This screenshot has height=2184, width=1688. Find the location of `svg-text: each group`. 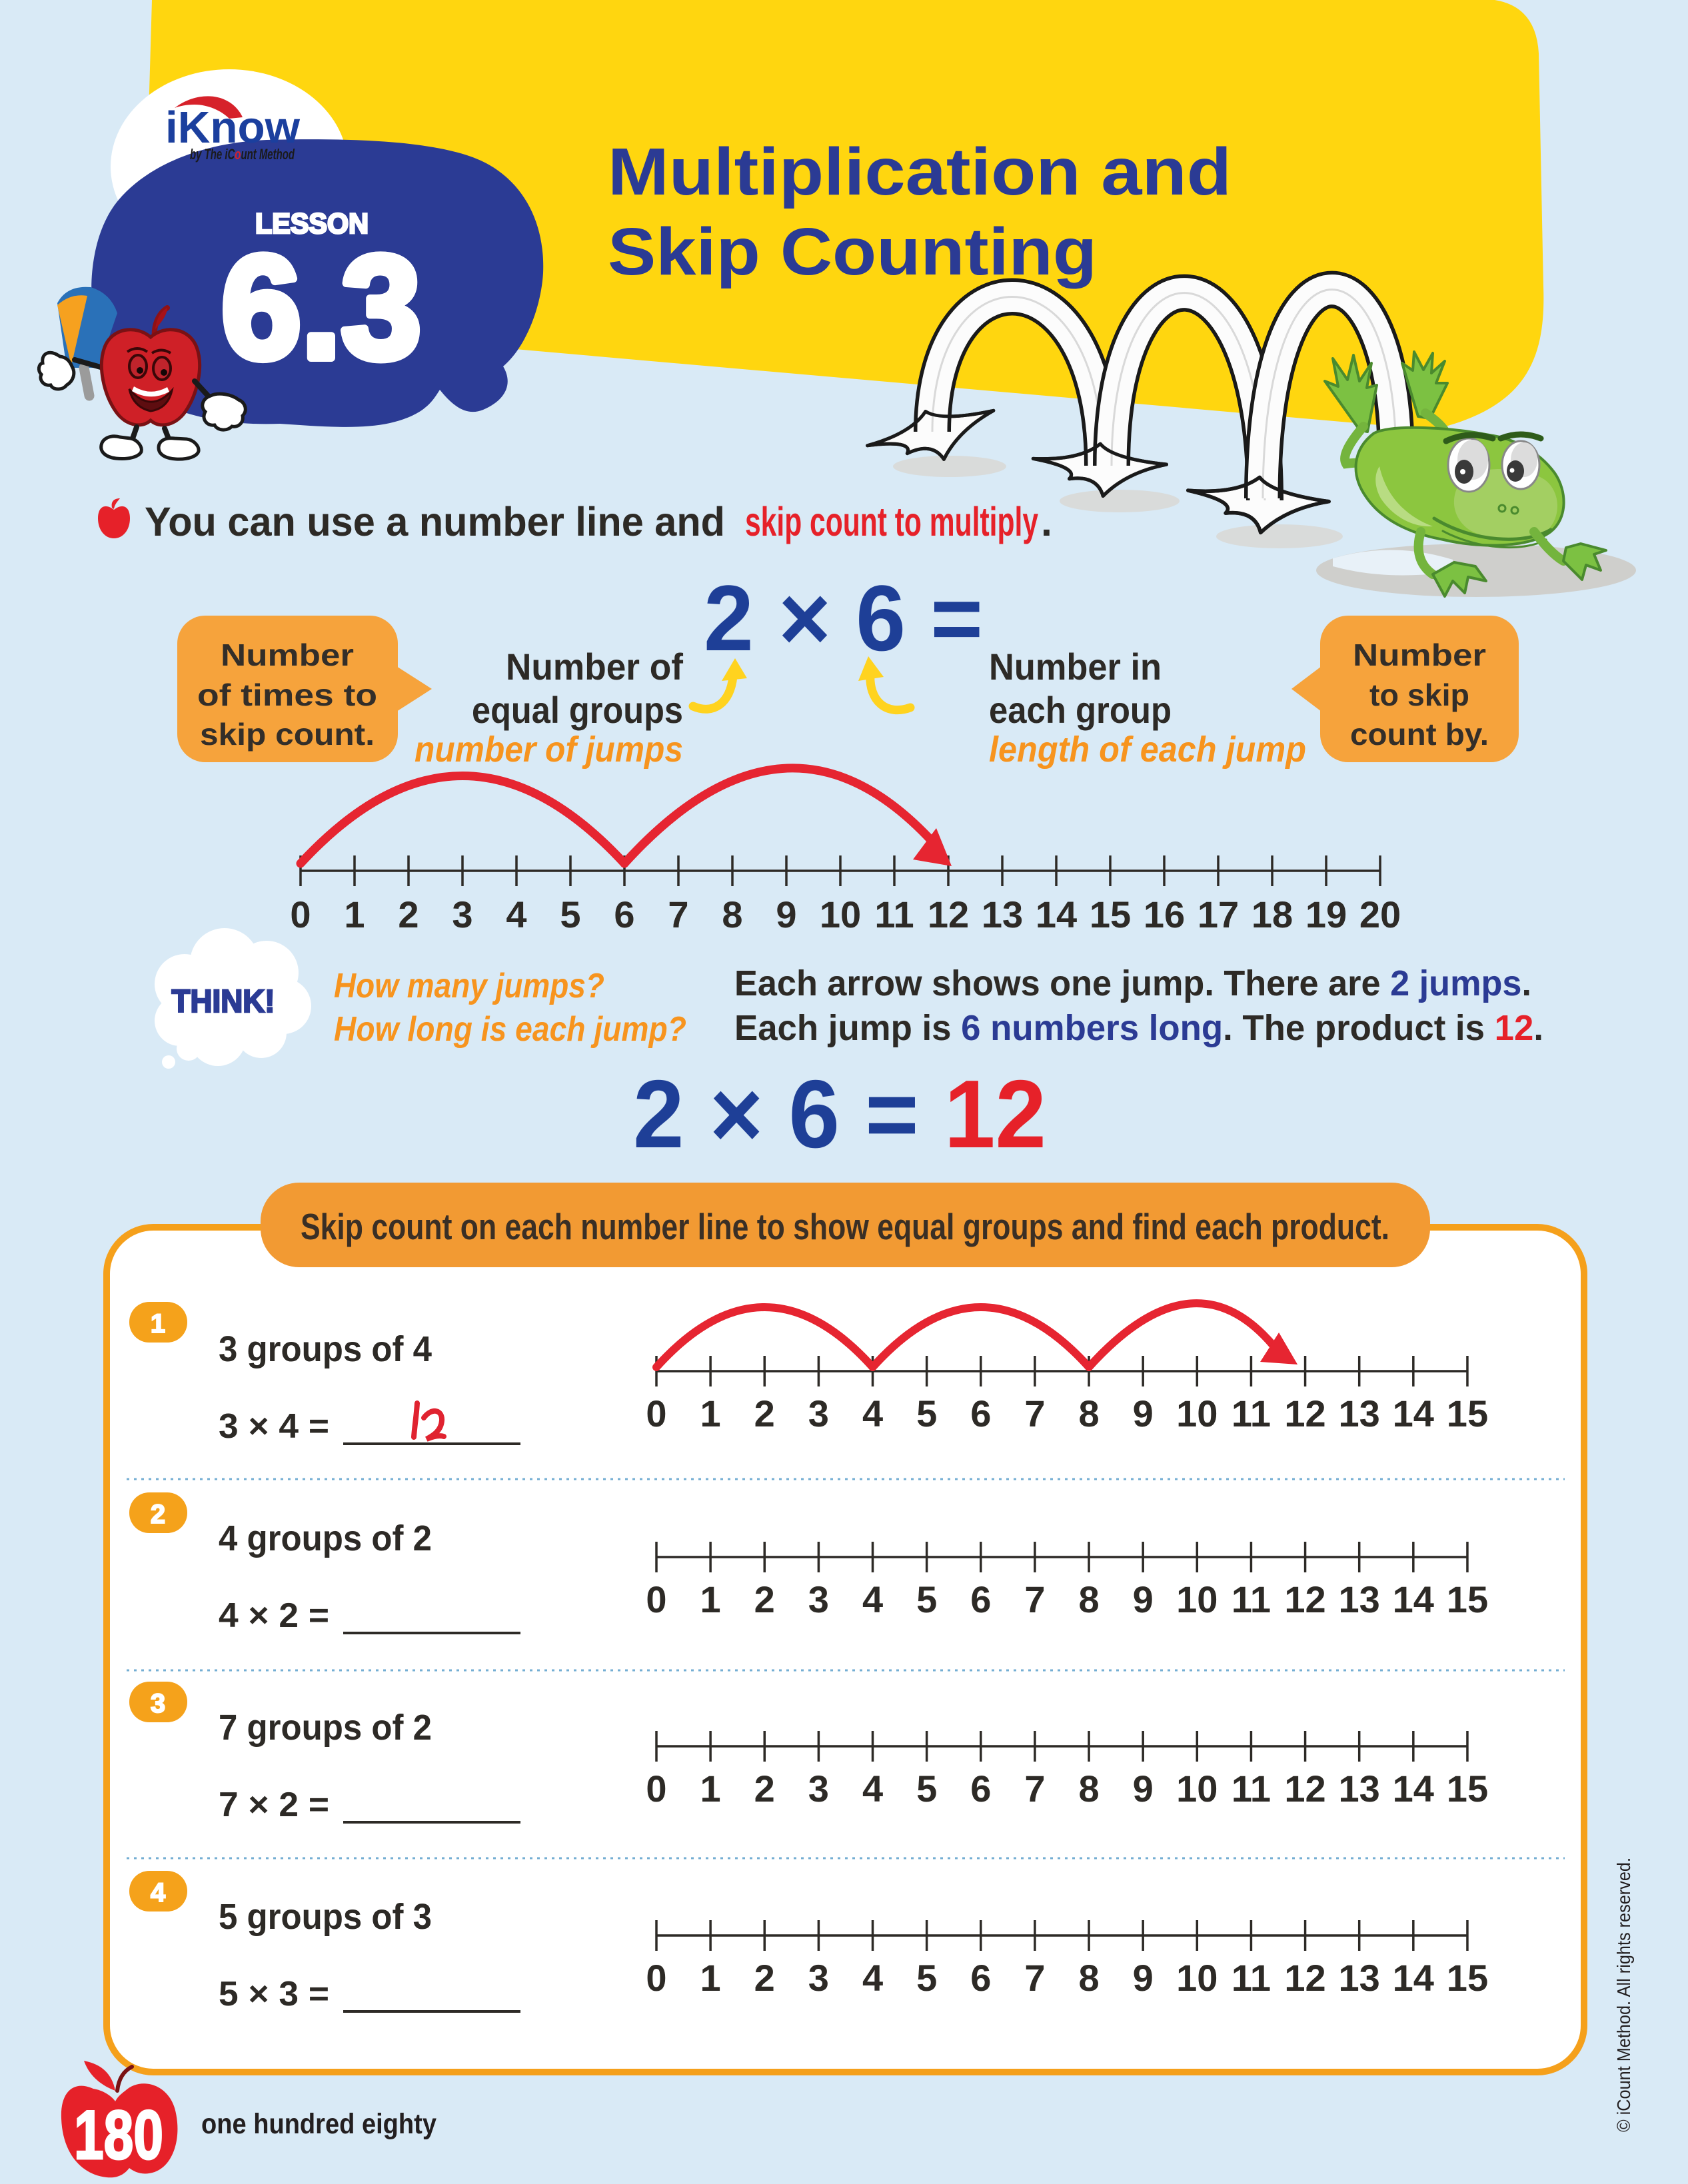

svg-text: each group is located at coordinates (1080, 710).